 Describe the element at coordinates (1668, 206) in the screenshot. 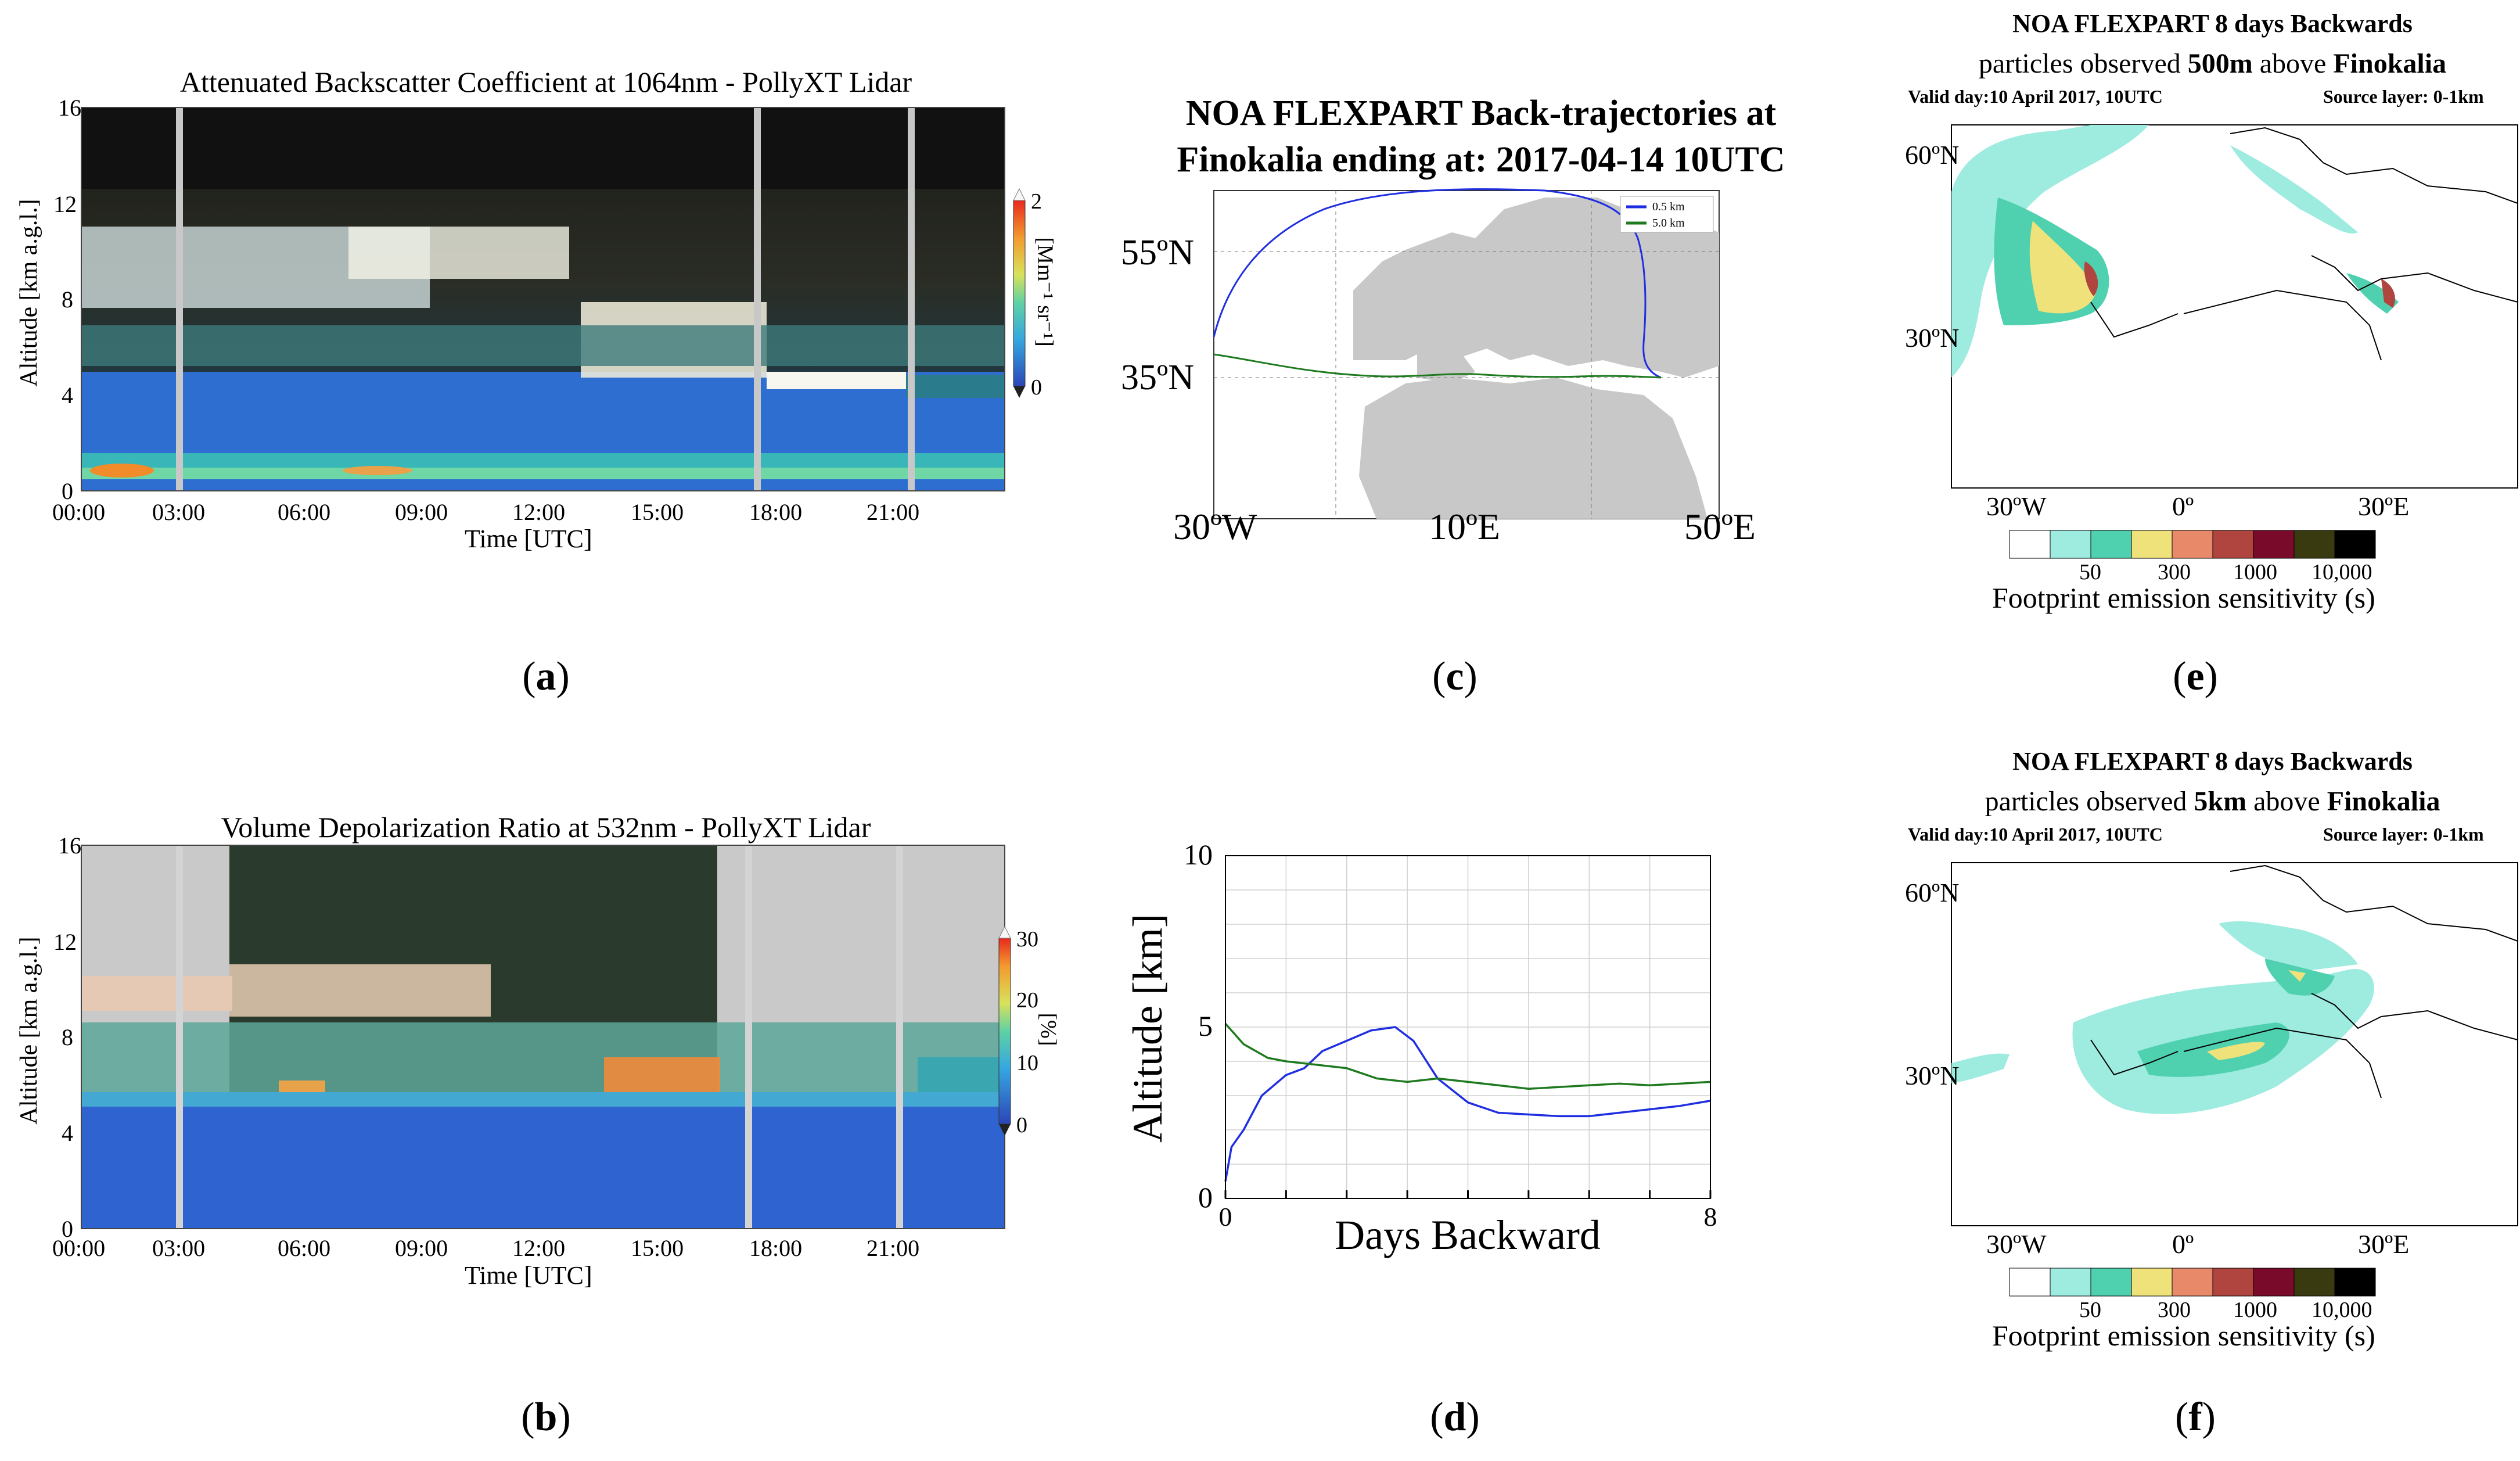

I see `legend-label: 0.5 km` at that location.